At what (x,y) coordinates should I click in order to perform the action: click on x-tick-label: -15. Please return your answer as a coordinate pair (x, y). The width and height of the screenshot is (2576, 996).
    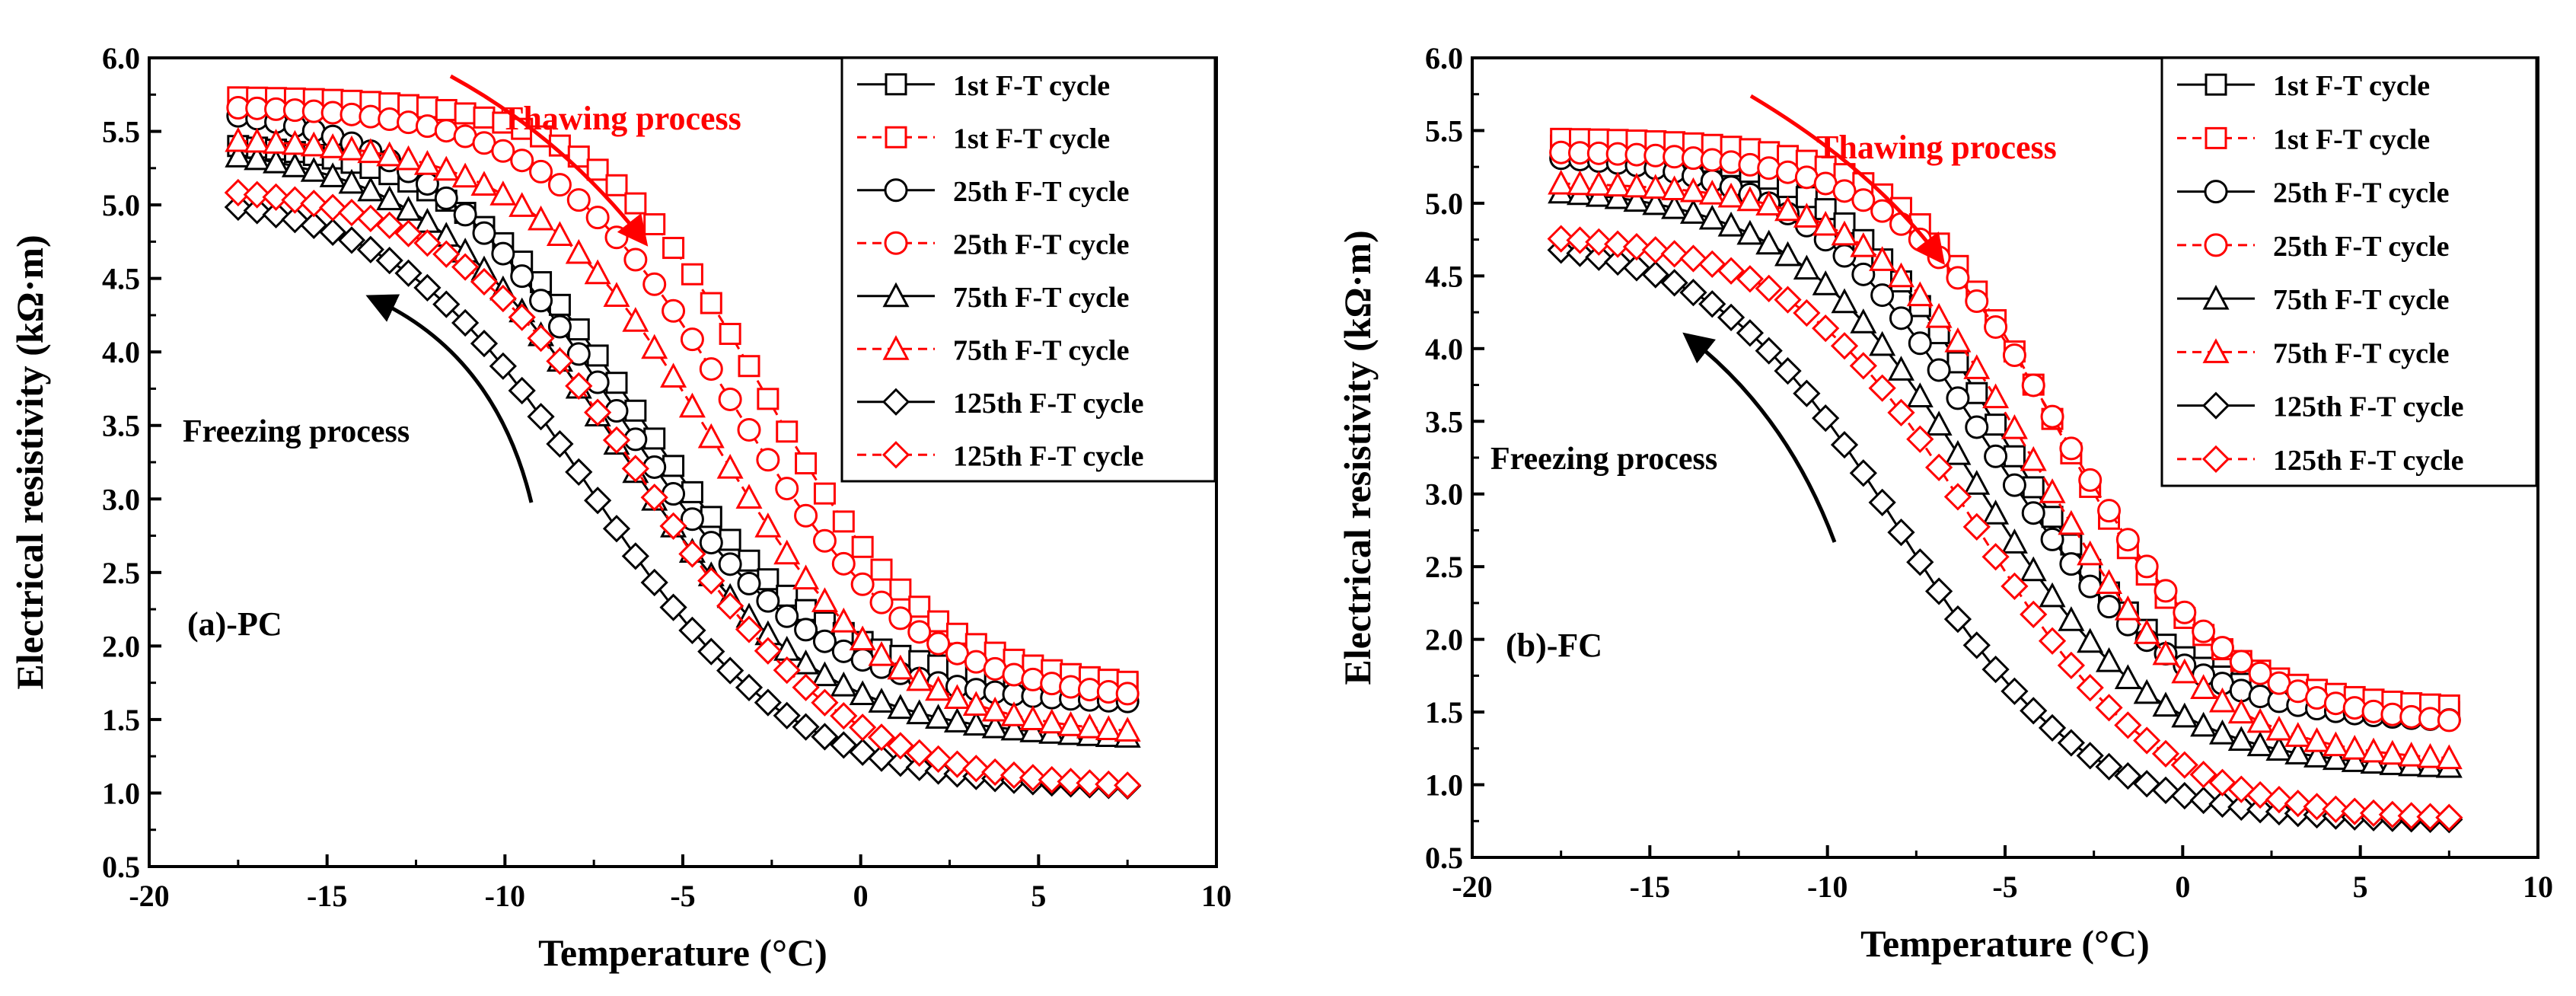
    Looking at the image, I should click on (1650, 887).